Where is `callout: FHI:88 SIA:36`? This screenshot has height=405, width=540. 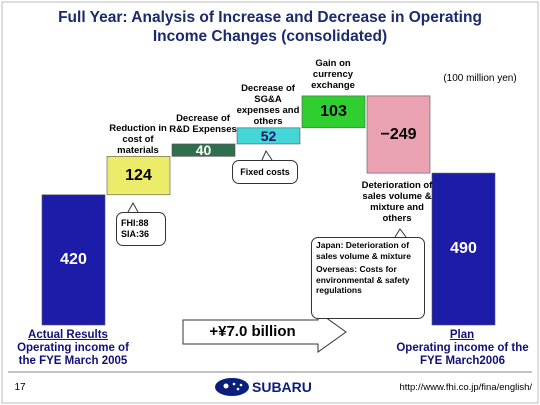 callout: FHI:88 SIA:36 is located at coordinates (141, 229).